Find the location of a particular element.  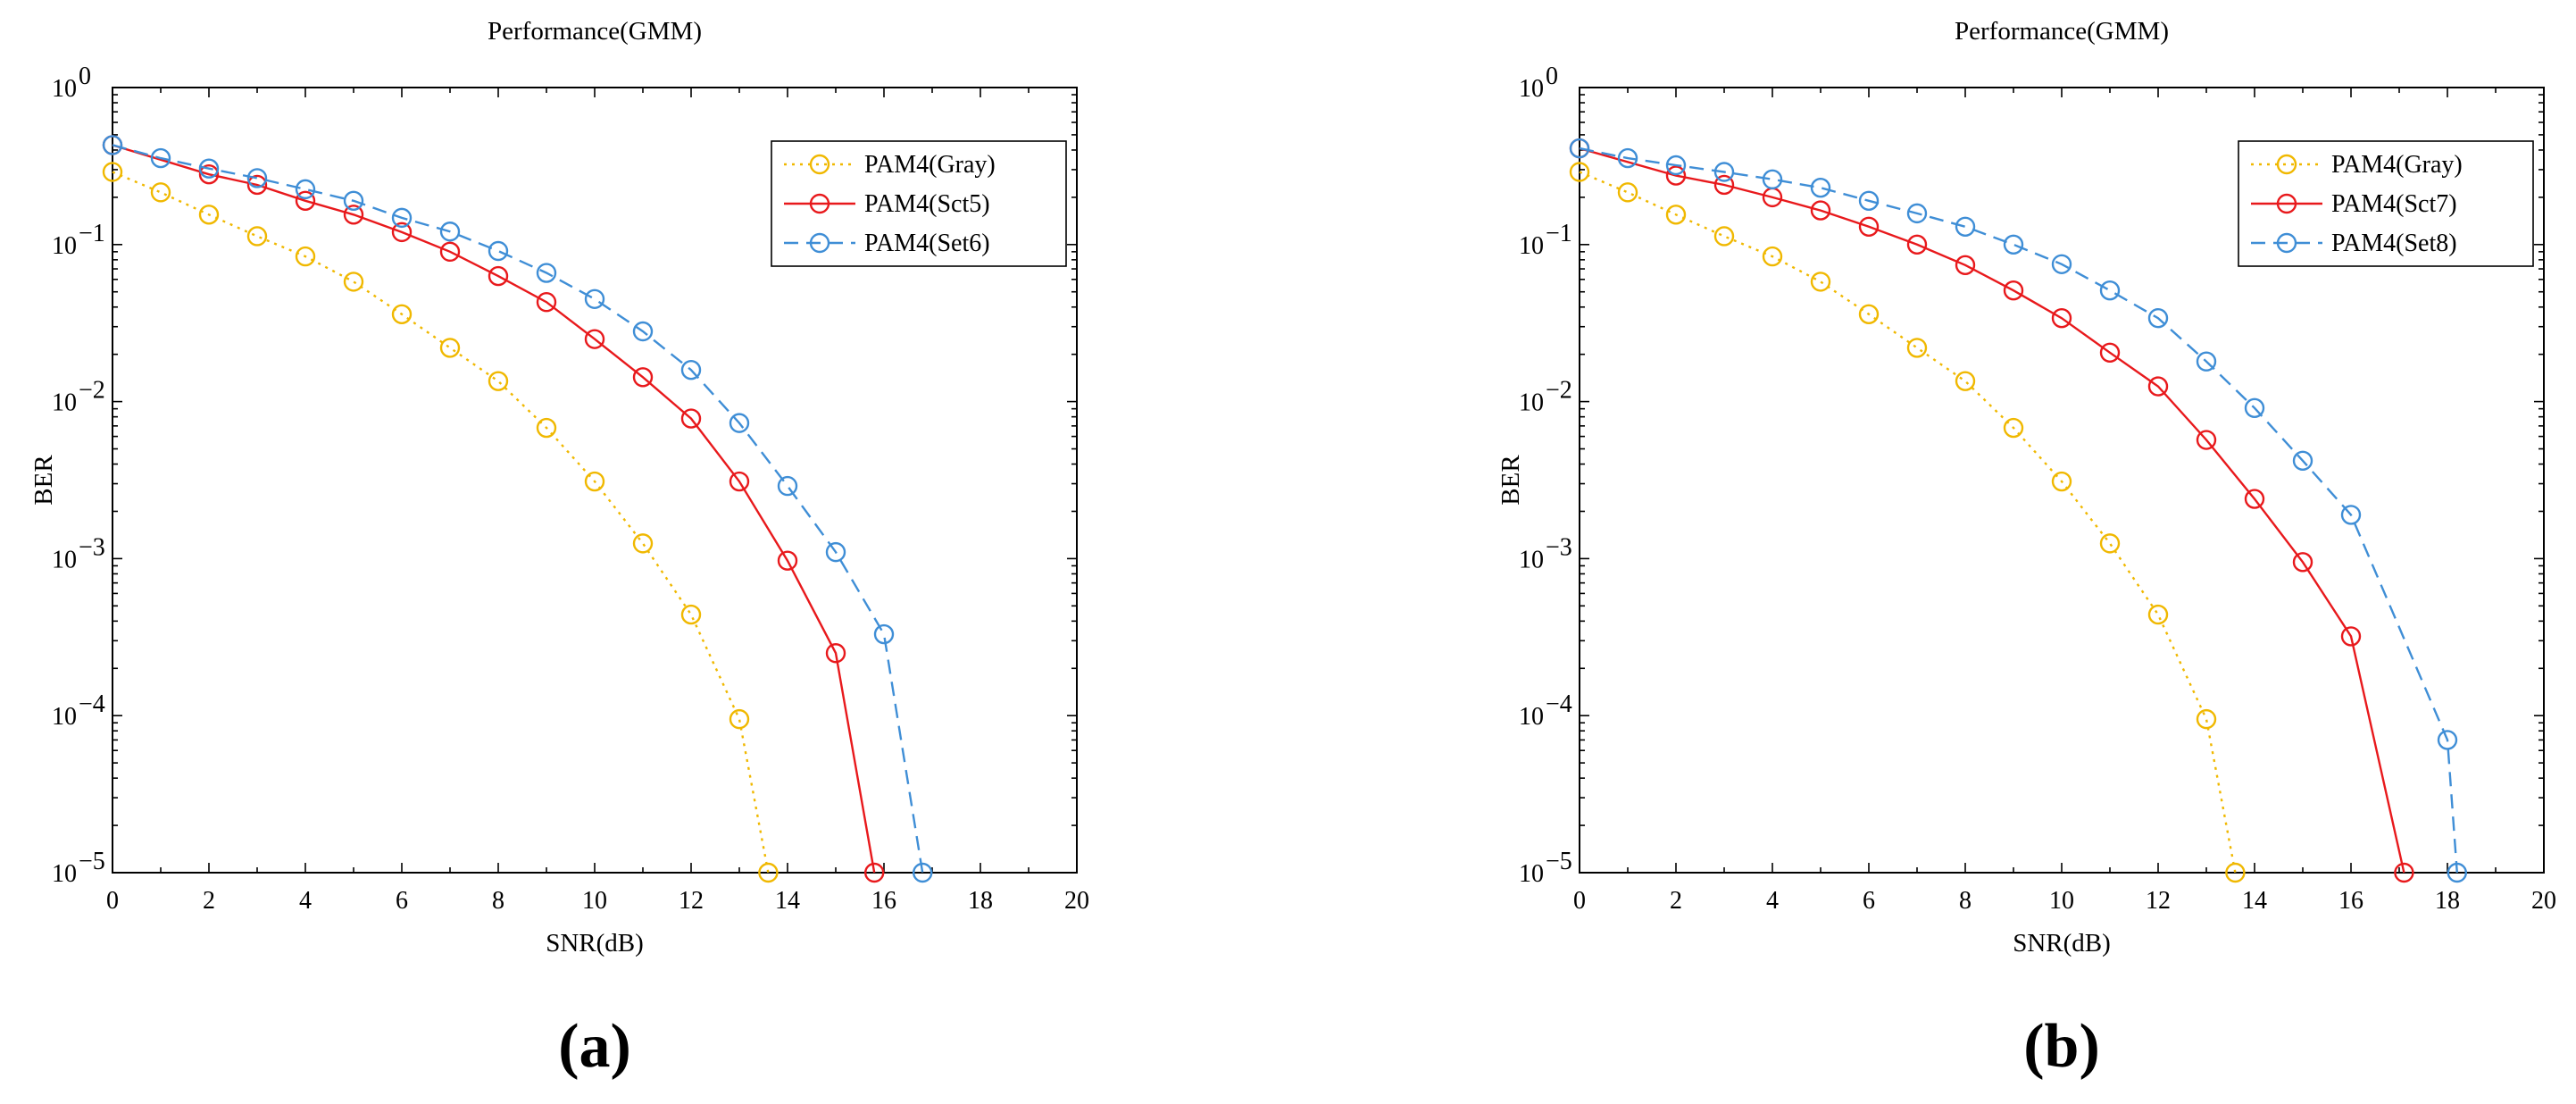

legend-label-3: PAM4(Set6) is located at coordinates (927, 244).